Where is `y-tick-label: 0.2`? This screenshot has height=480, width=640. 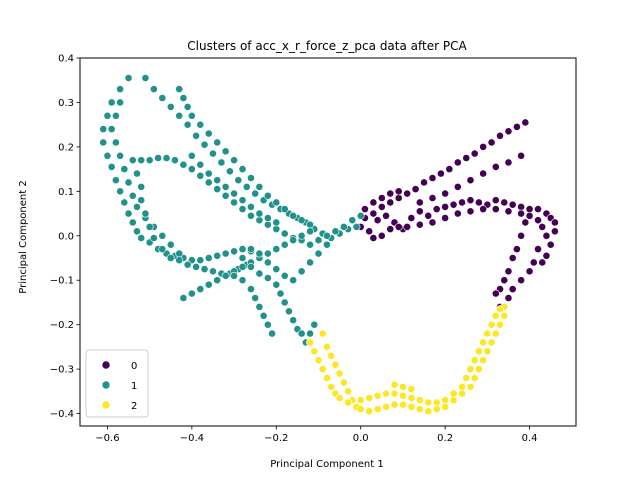 y-tick-label: 0.2 is located at coordinates (66, 147).